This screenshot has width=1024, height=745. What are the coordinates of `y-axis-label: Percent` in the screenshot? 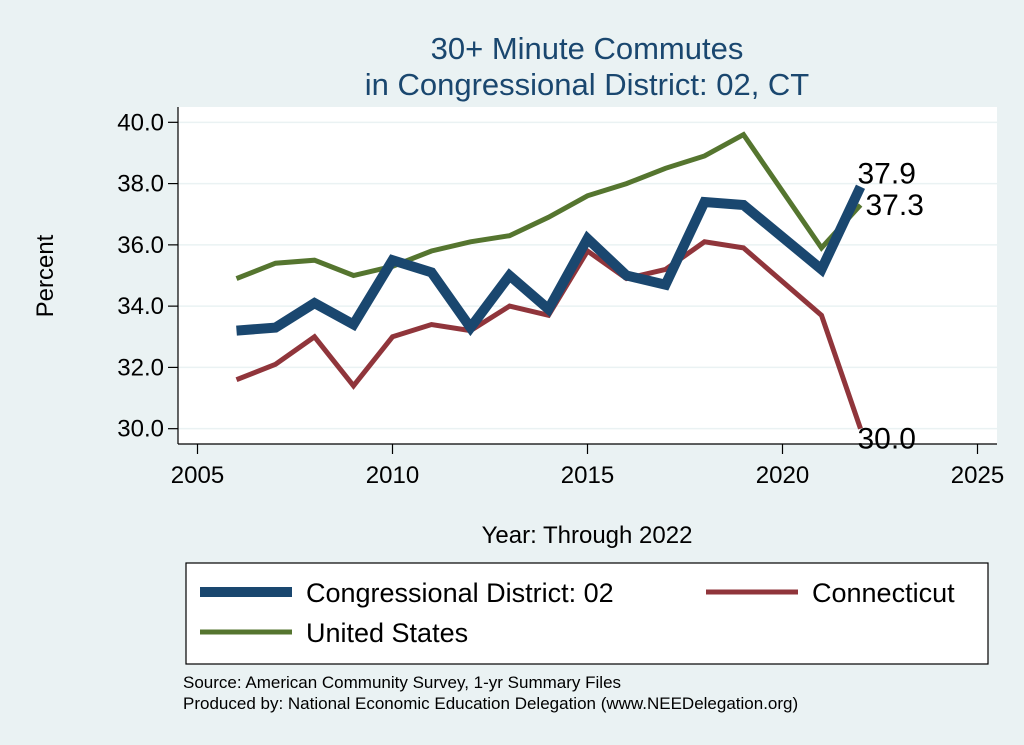 It's located at (45, 275).